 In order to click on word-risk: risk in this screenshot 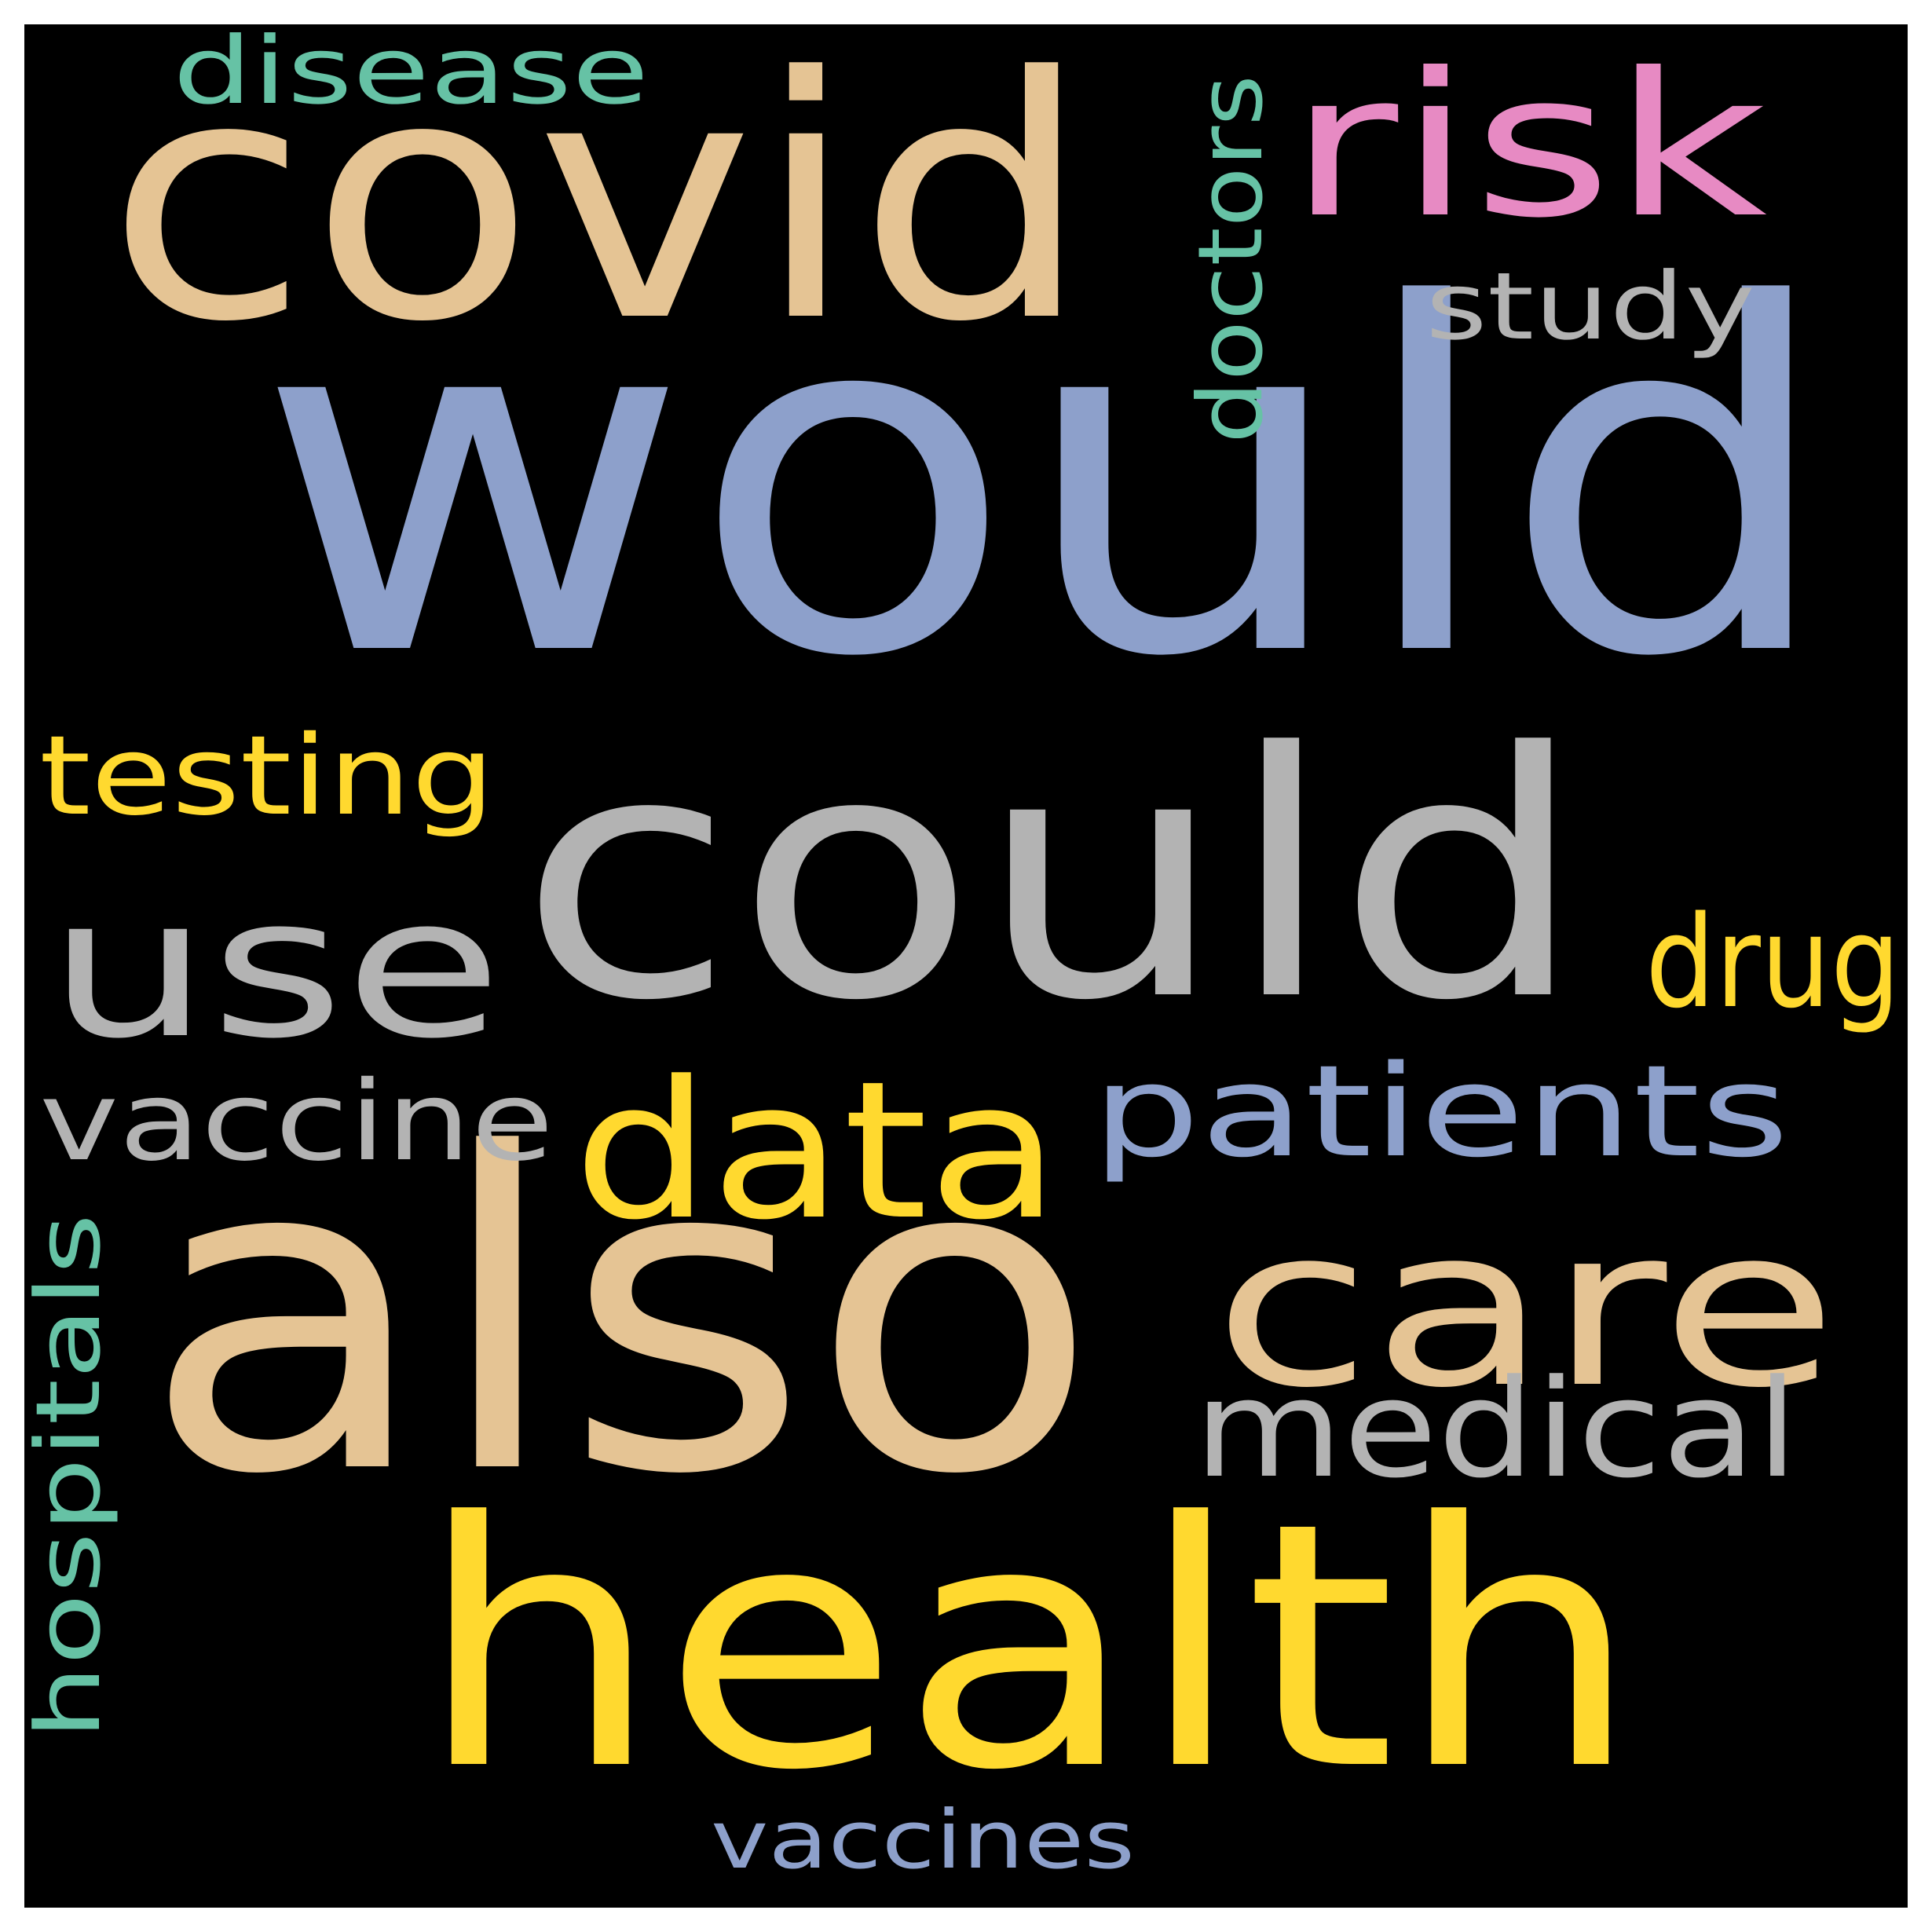, I will do `click(1528, 146)`.